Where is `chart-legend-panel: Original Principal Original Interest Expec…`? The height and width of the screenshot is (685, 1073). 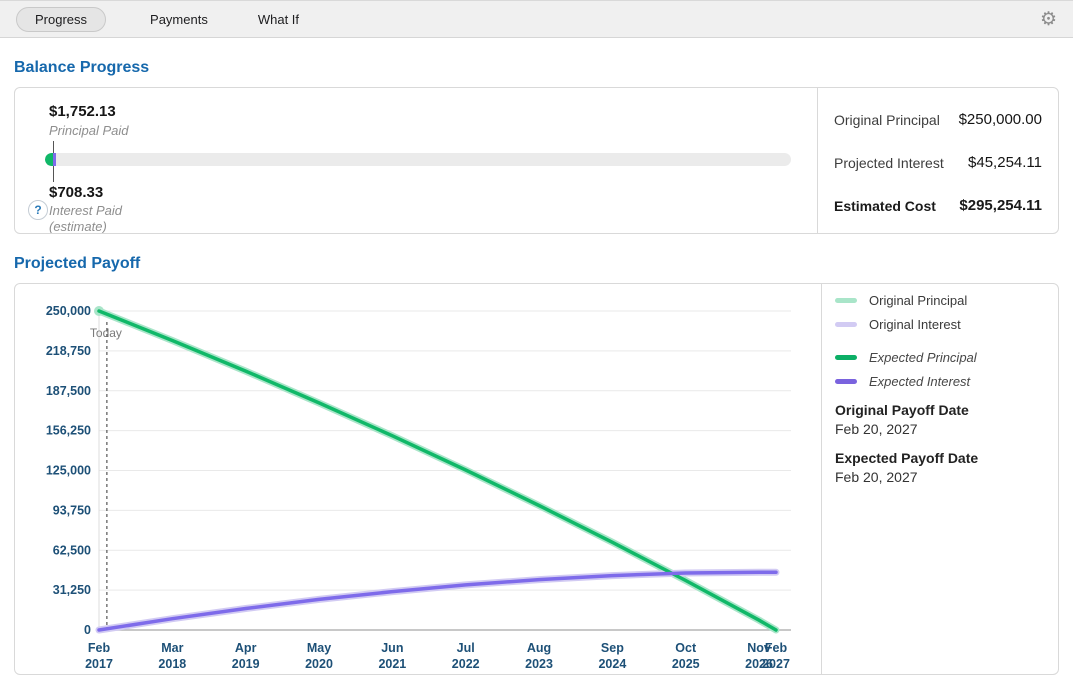
chart-legend-panel: Original Principal Original Interest Expec… is located at coordinates (939, 479).